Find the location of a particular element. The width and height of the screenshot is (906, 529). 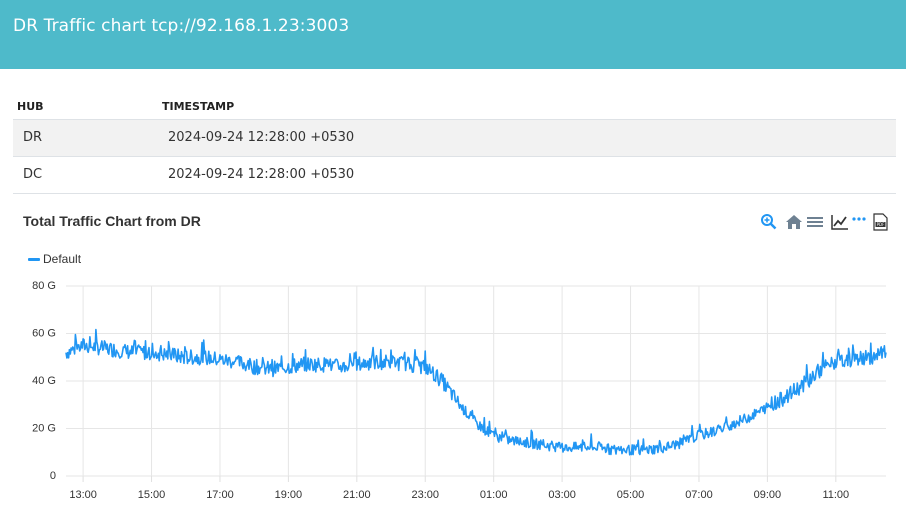

x-tick-label: 23:00 is located at coordinates (425, 495).